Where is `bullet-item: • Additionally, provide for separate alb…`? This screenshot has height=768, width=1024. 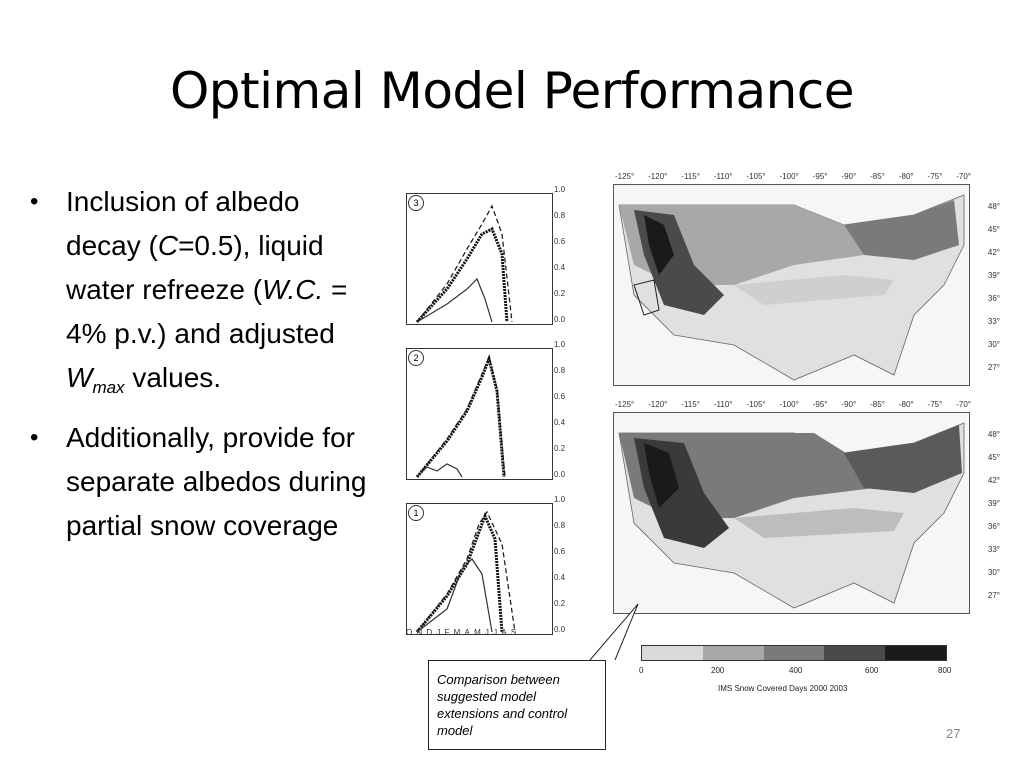
bullet-item: • Additionally, provide for separate alb… is located at coordinates (202, 482).